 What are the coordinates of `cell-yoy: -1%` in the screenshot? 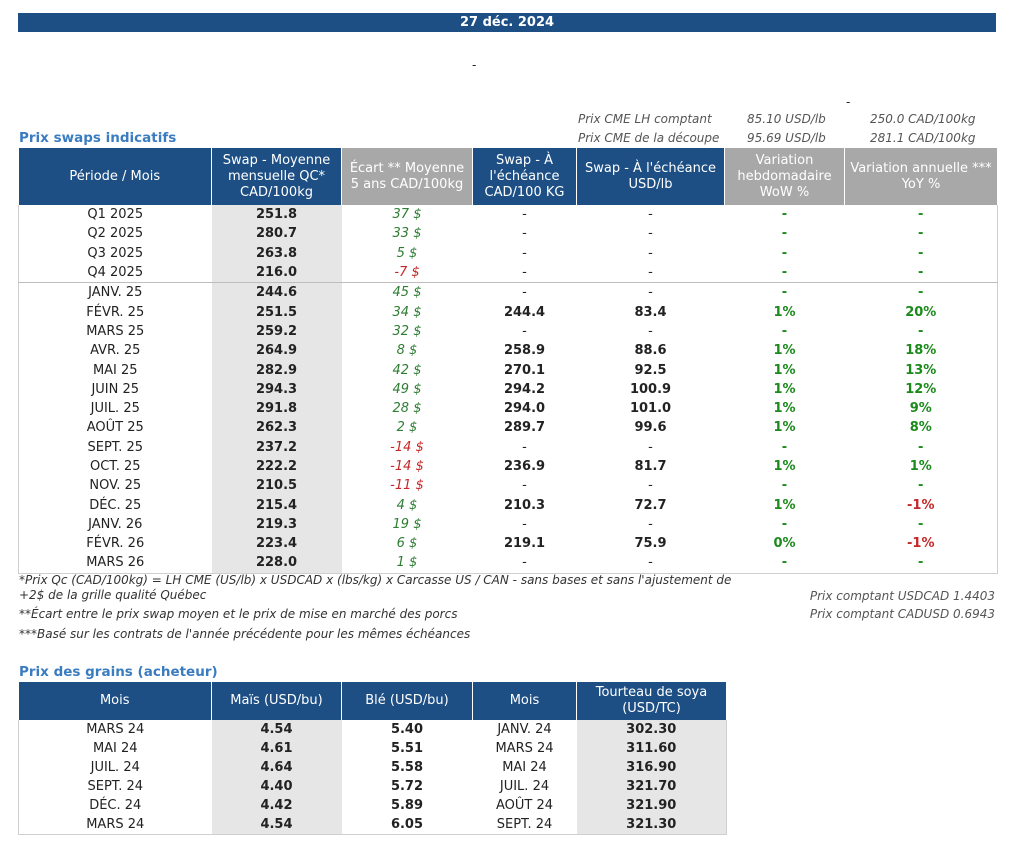 It's located at (921, 505).